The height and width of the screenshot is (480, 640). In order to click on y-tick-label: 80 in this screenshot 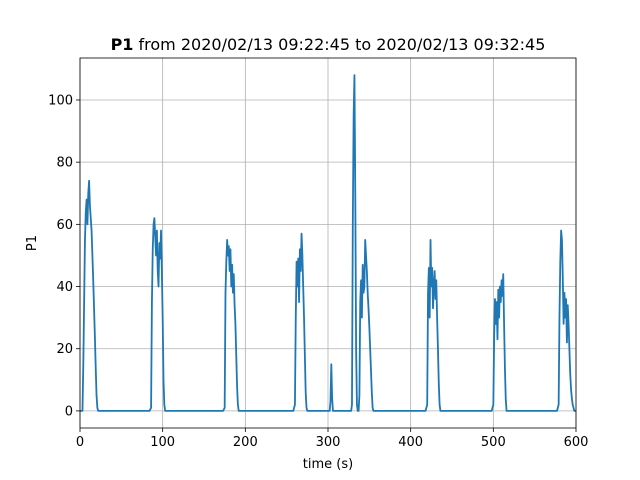, I will do `click(64, 163)`.